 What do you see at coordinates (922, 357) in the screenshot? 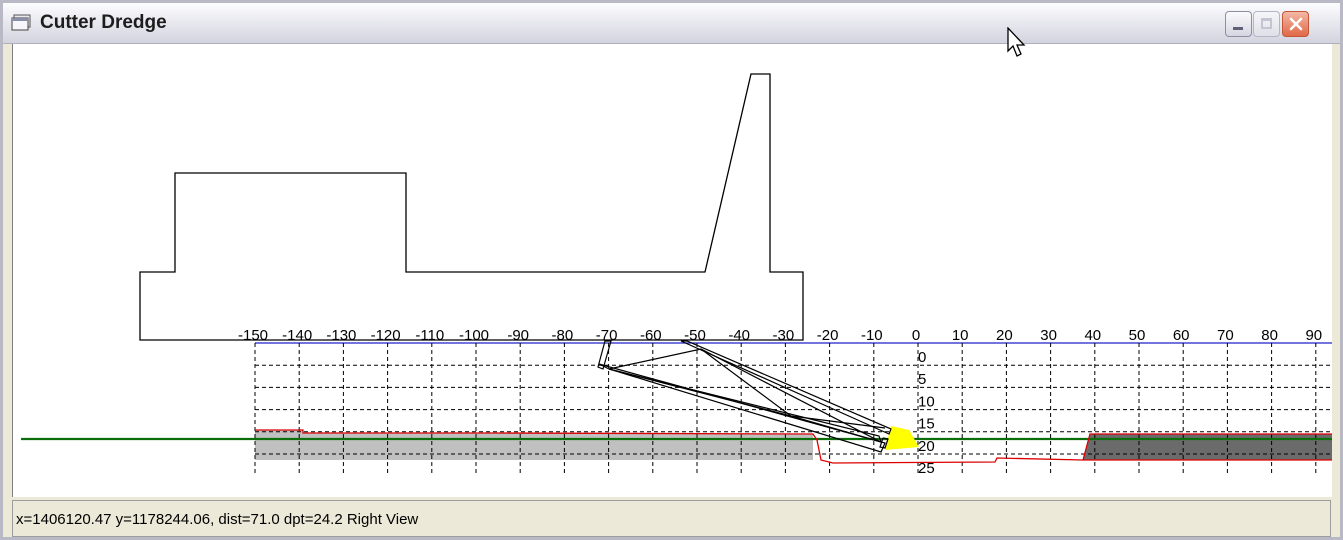
I see `depth-tick-label: 0` at bounding box center [922, 357].